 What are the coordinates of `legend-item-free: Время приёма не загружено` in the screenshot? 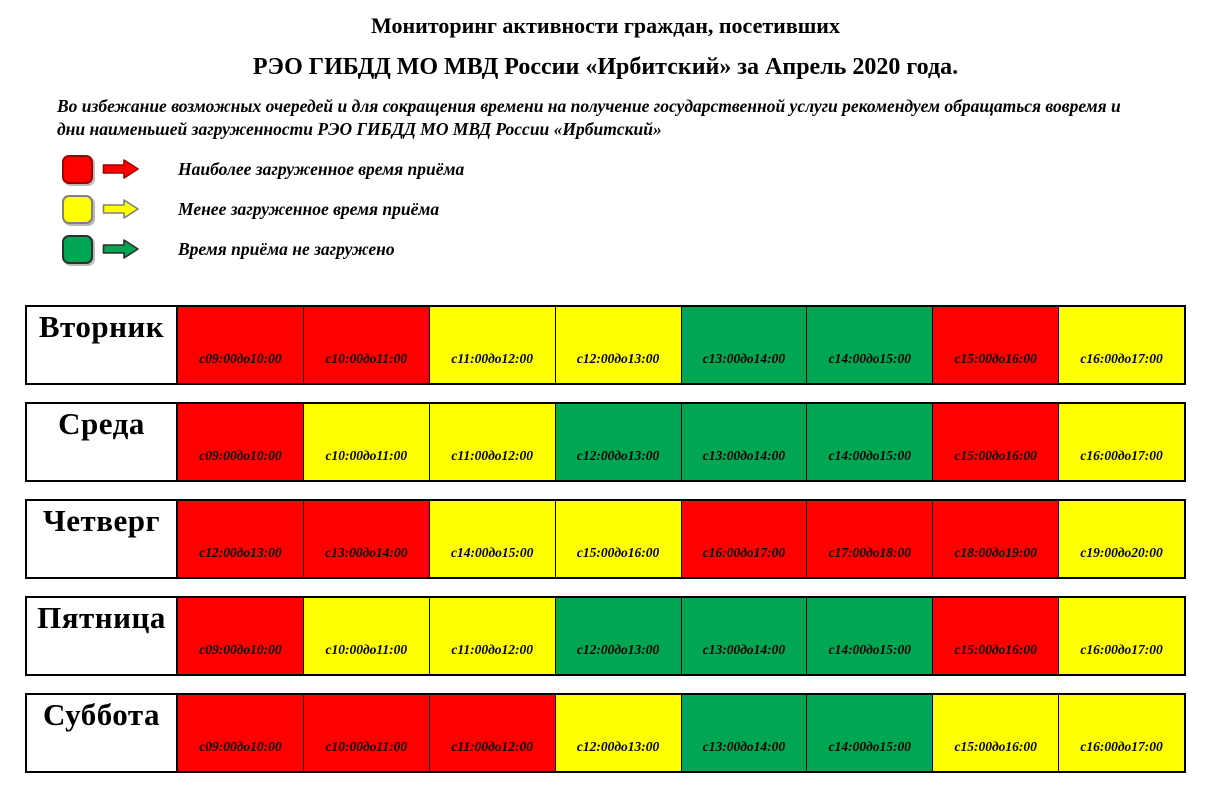 It's located at (636, 249).